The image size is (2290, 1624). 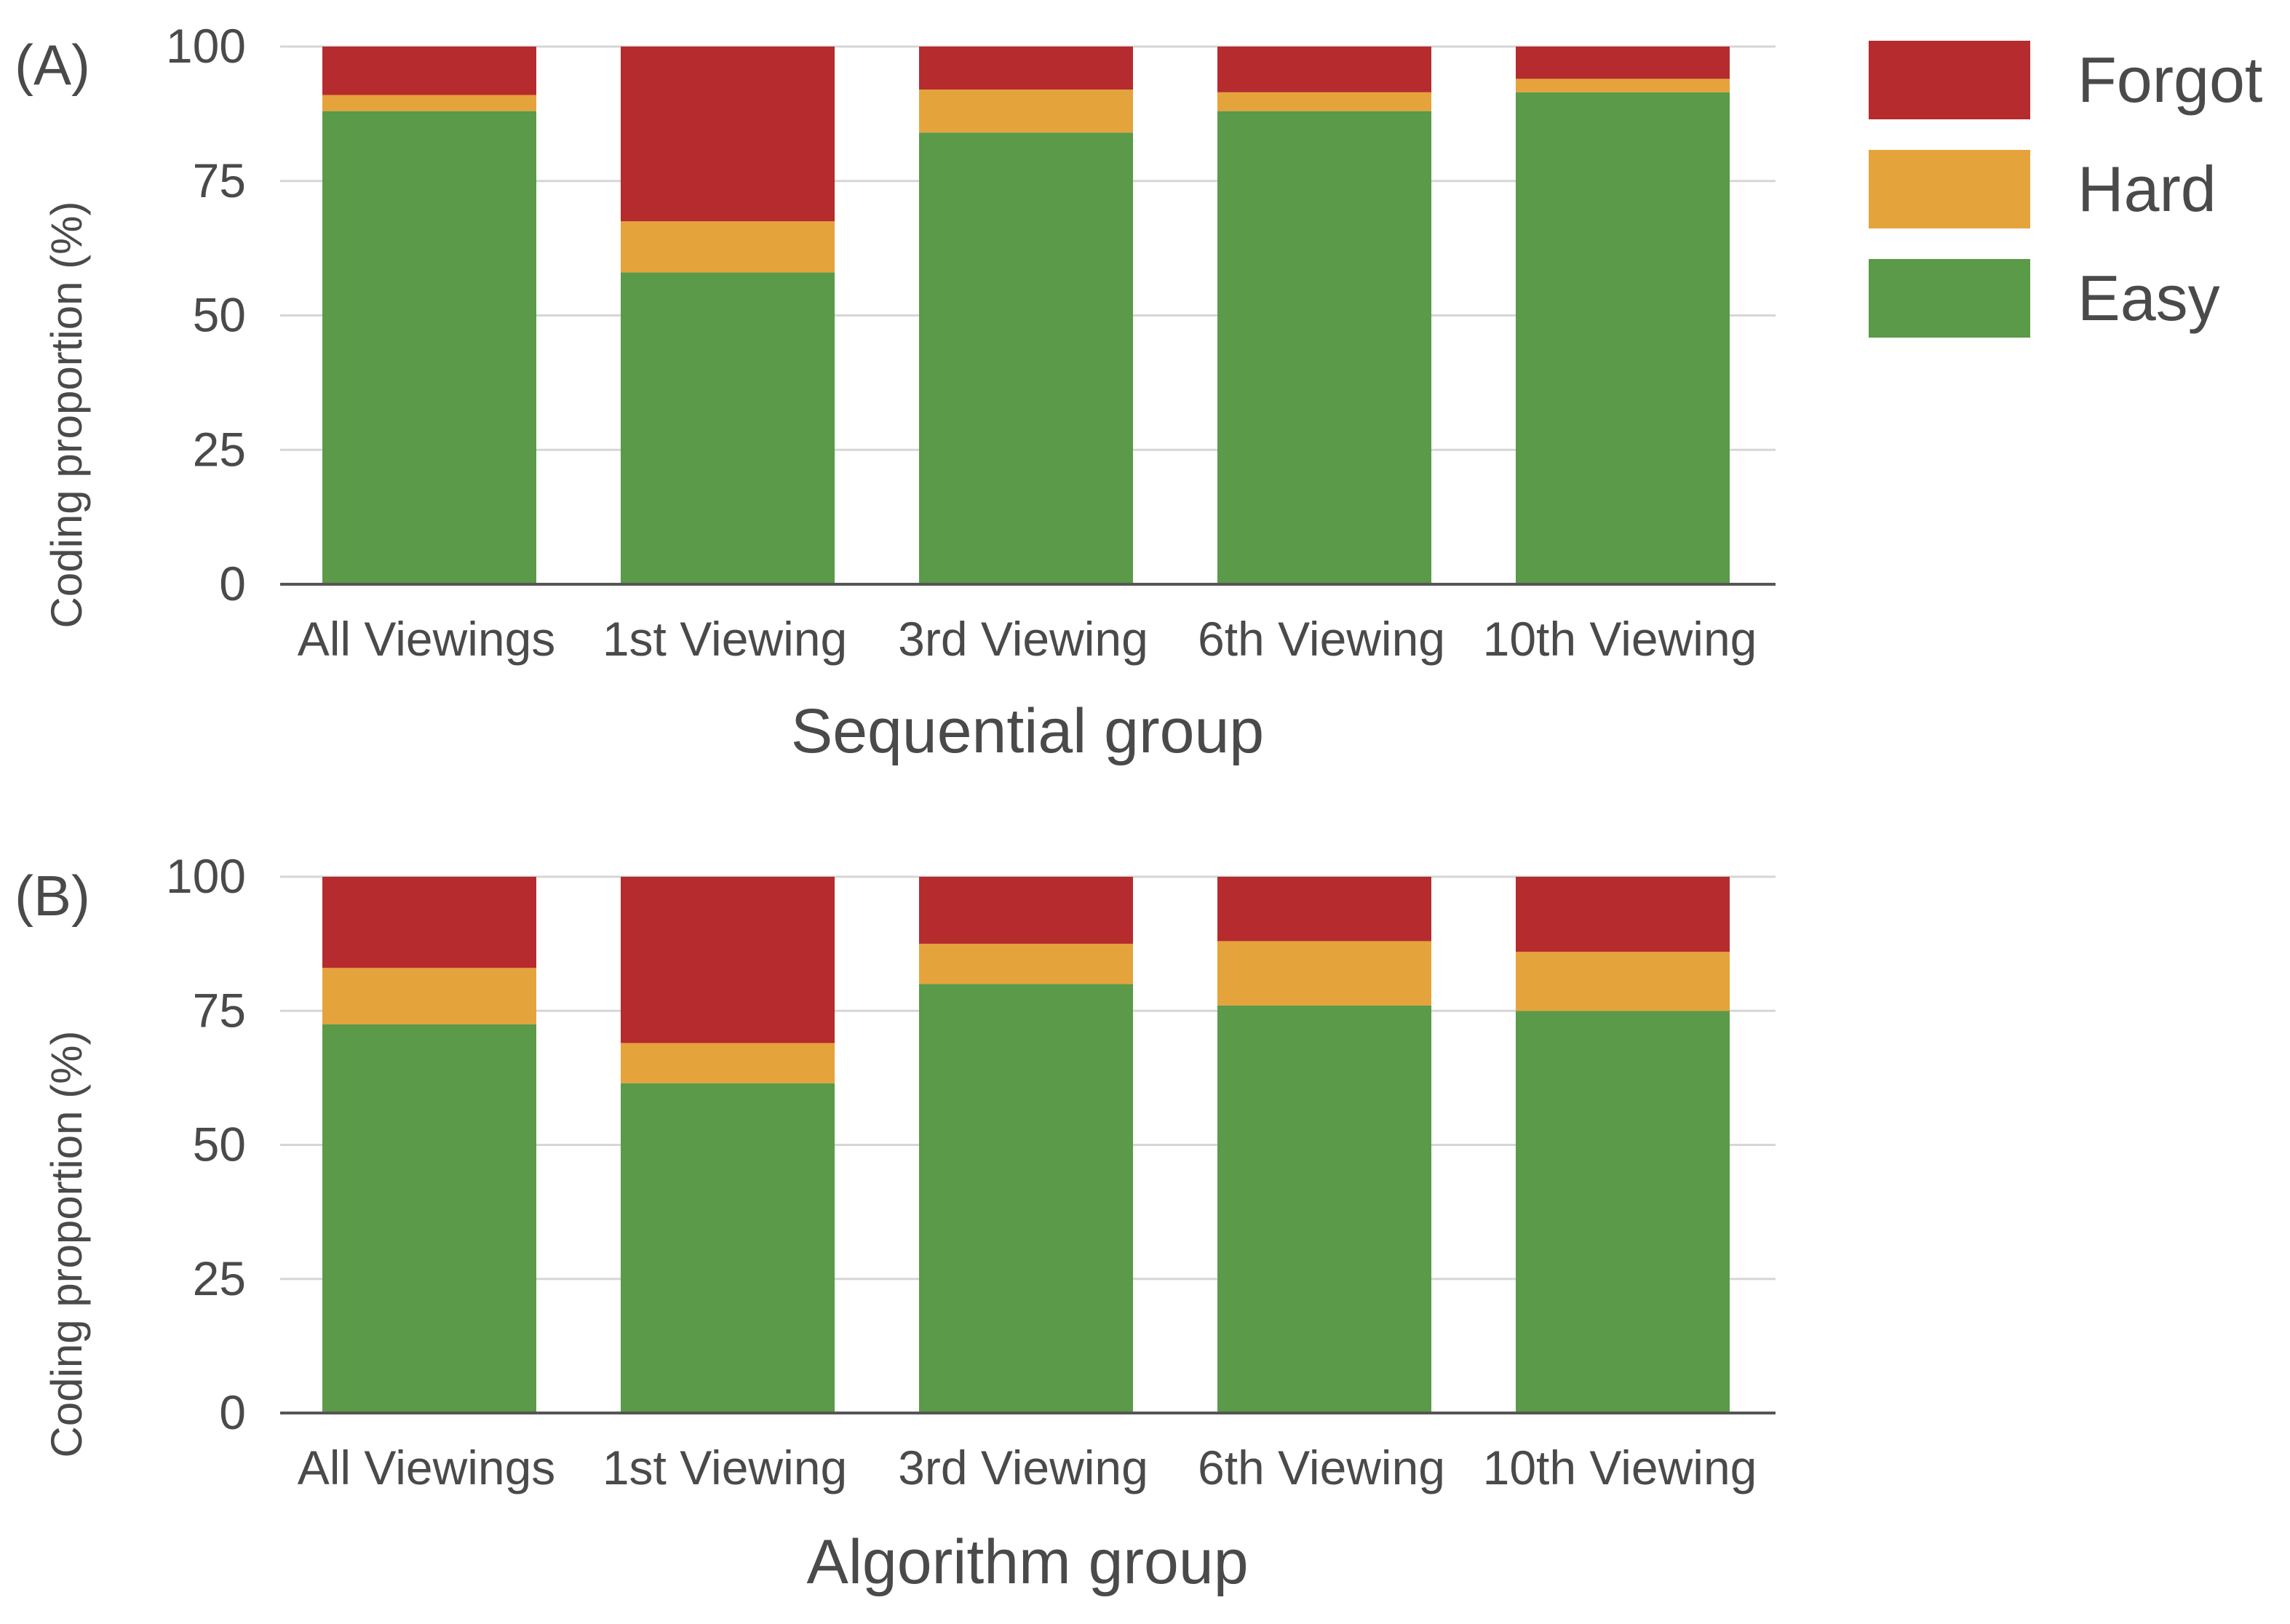 I want to click on legend-swatch-easy, so click(x=1950, y=298).